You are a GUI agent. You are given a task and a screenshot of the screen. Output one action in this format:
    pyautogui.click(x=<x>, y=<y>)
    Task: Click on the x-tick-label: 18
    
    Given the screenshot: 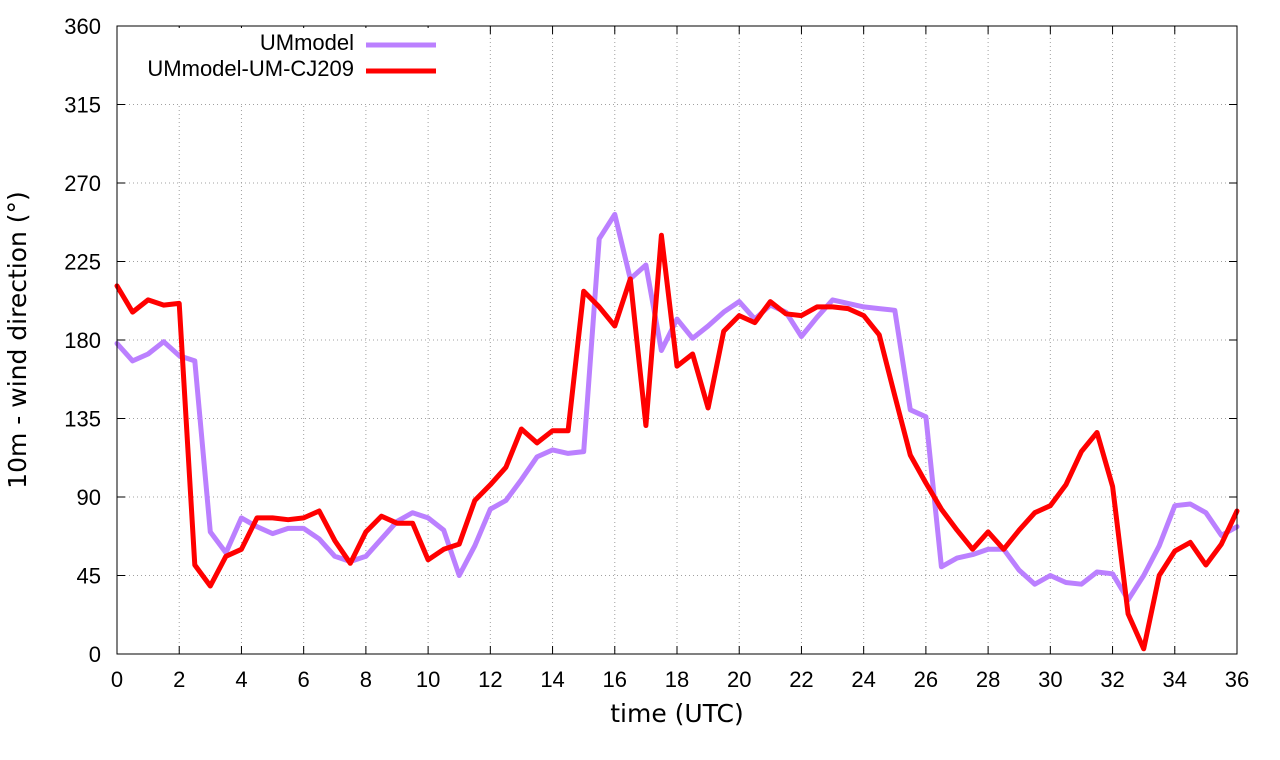 What is the action you would take?
    pyautogui.click(x=677, y=679)
    